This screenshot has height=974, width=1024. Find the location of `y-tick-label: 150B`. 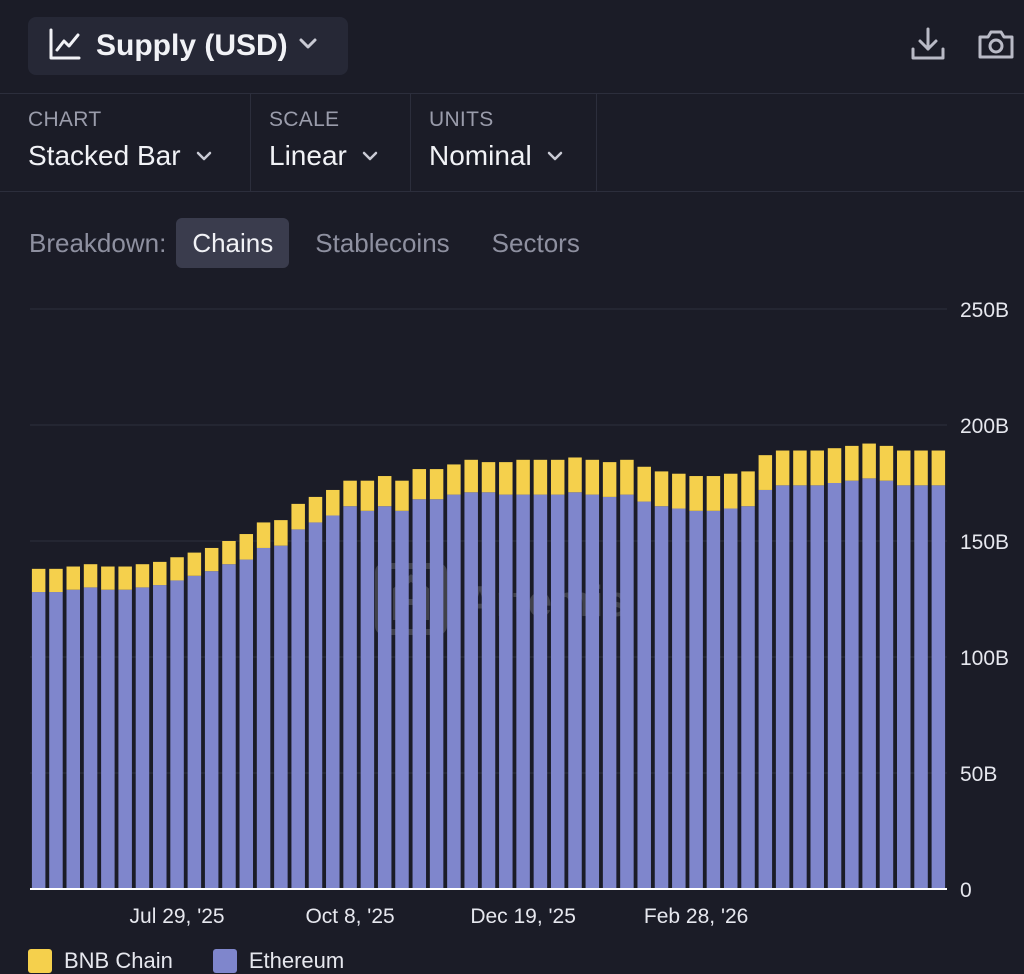

y-tick-label: 150B is located at coordinates (984, 542).